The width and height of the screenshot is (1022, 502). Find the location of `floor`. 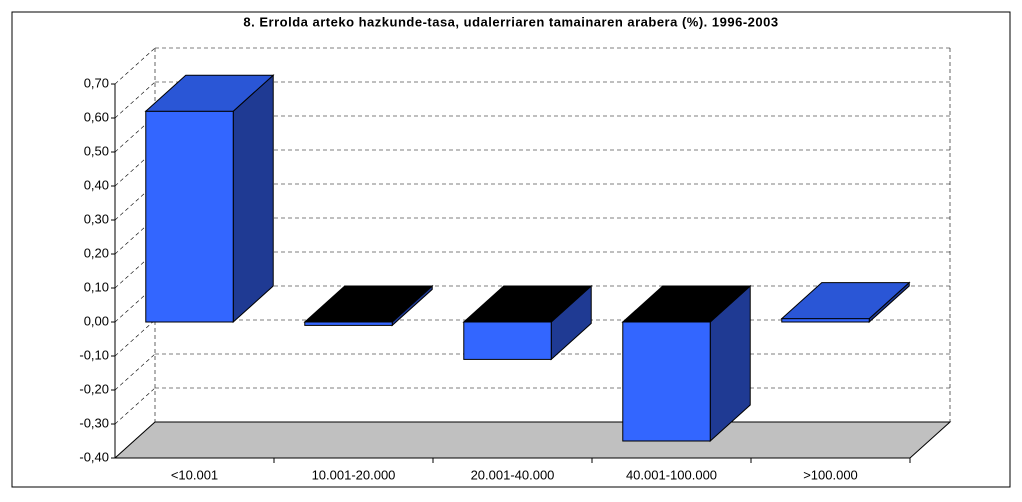

floor is located at coordinates (532, 440).